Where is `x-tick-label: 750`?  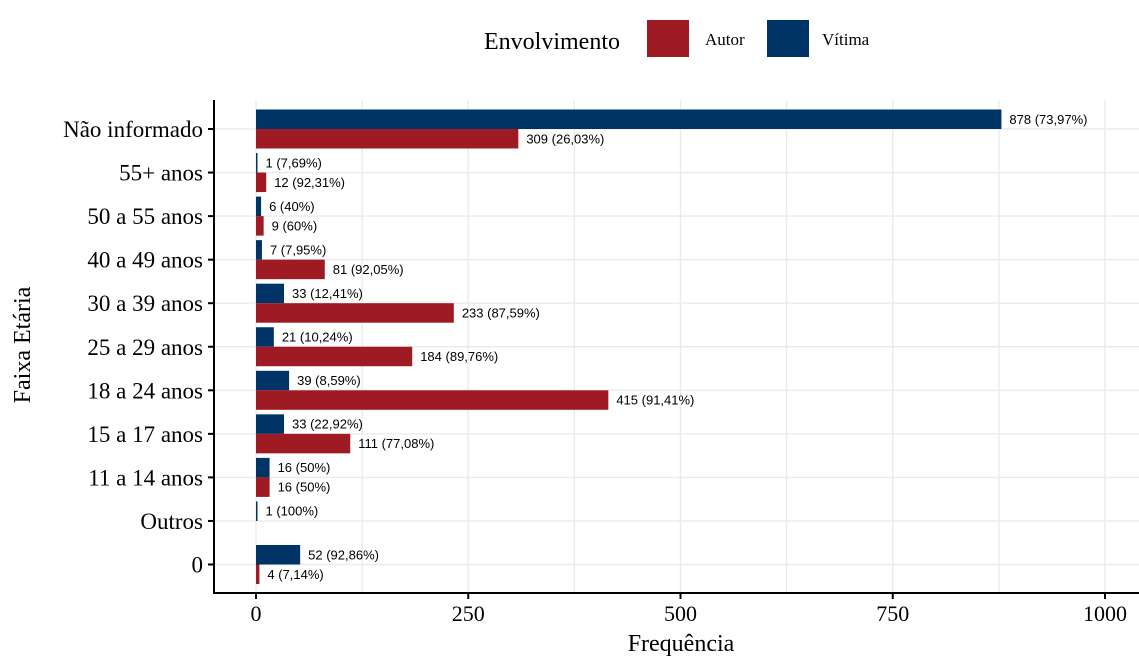 x-tick-label: 750 is located at coordinates (892, 613).